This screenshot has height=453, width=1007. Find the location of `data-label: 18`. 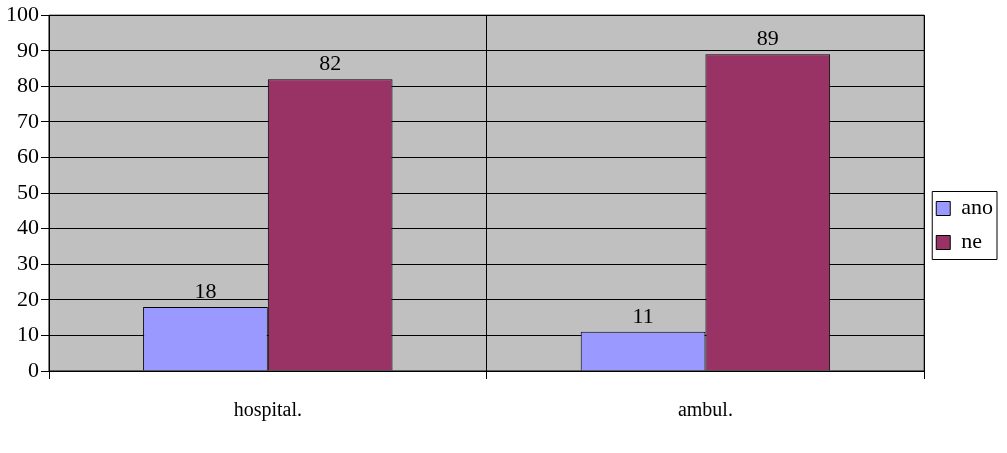

data-label: 18 is located at coordinates (205, 290).